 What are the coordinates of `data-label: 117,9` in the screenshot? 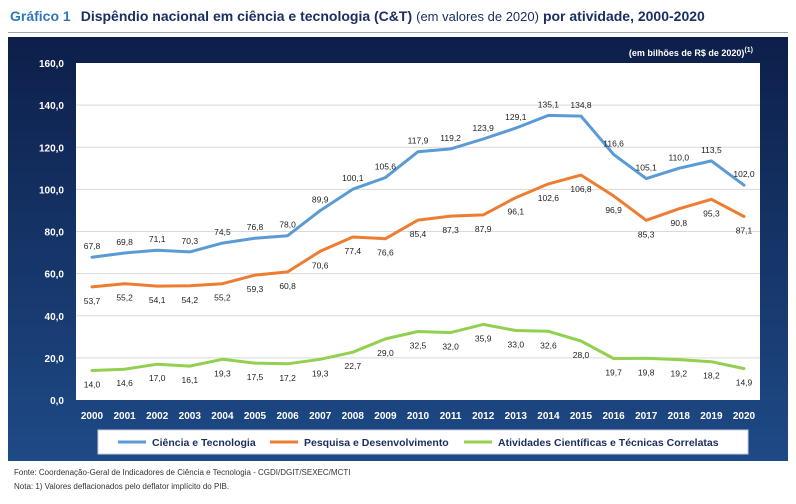 It's located at (418, 141).